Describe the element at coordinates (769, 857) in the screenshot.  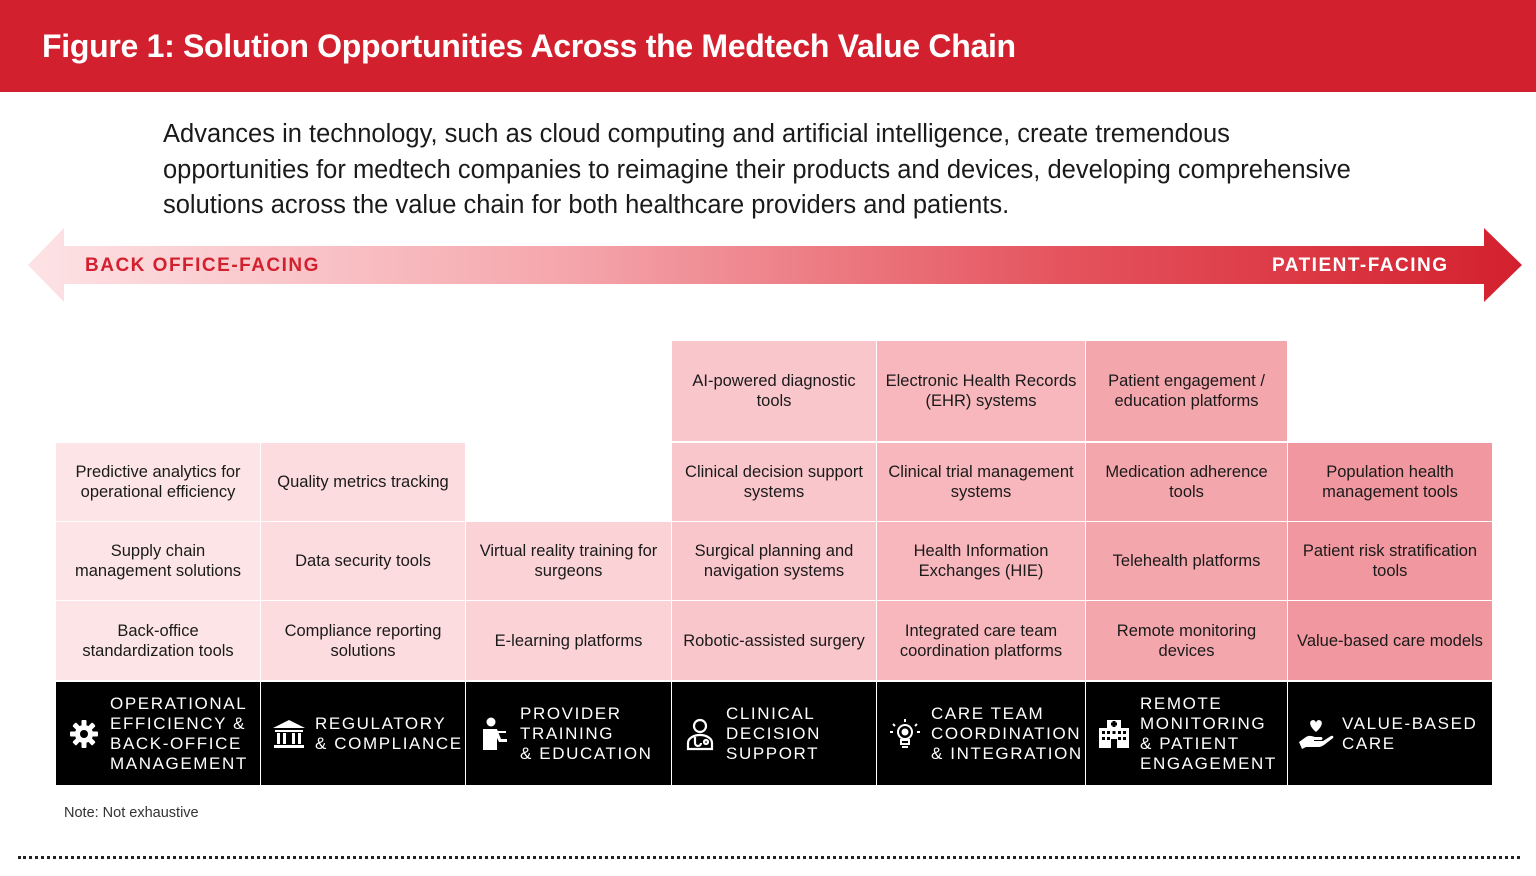
I see `dotted-divider` at that location.